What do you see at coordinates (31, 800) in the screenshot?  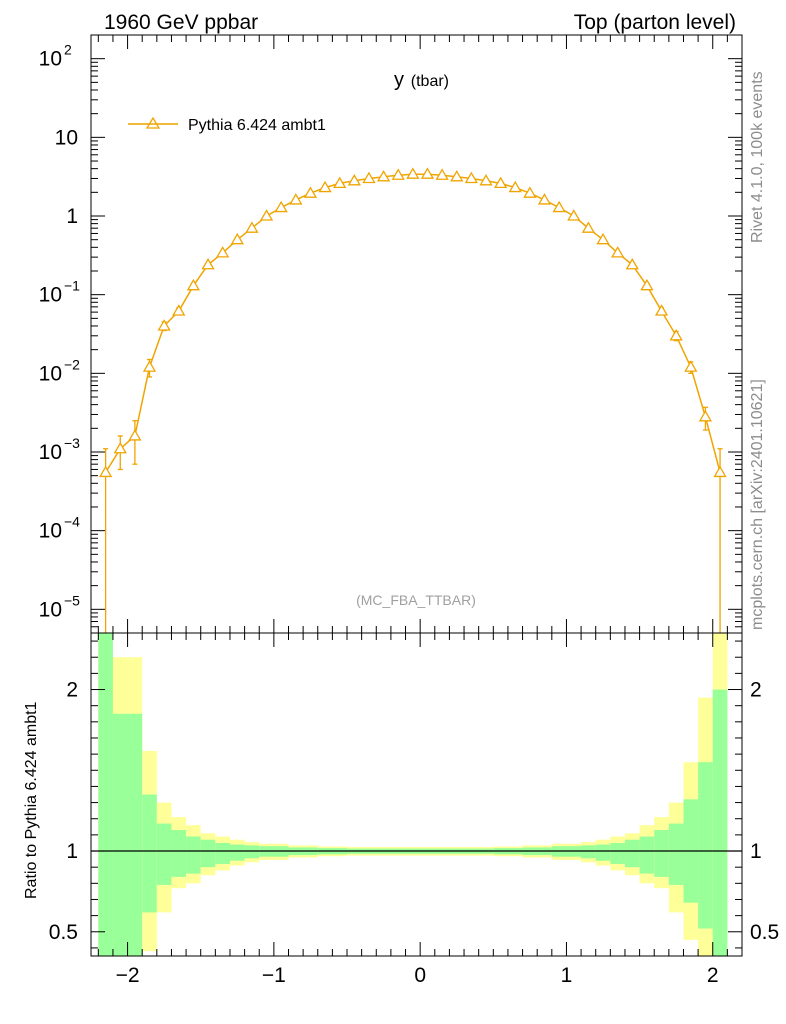 I see `ratio-ylabel: Ratio to Pythia 6.424 ambt1` at bounding box center [31, 800].